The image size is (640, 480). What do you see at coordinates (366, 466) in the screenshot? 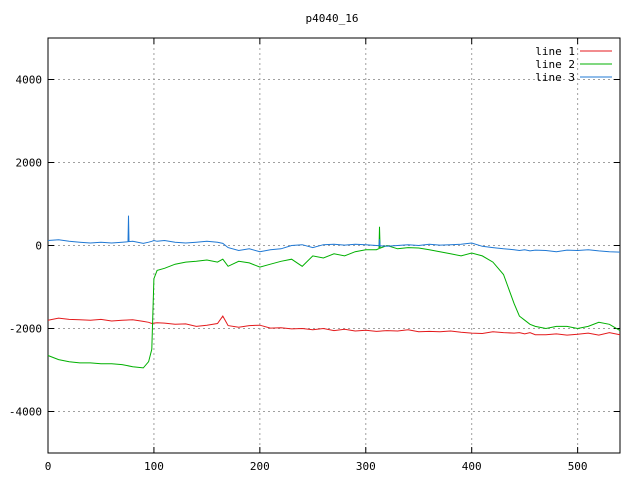
I see `x-tick-label: 300` at bounding box center [366, 466].